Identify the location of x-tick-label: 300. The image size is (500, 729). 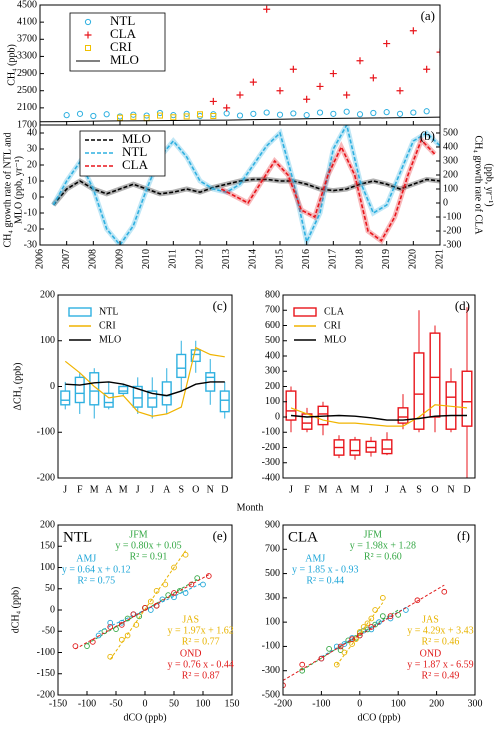
(475, 703).